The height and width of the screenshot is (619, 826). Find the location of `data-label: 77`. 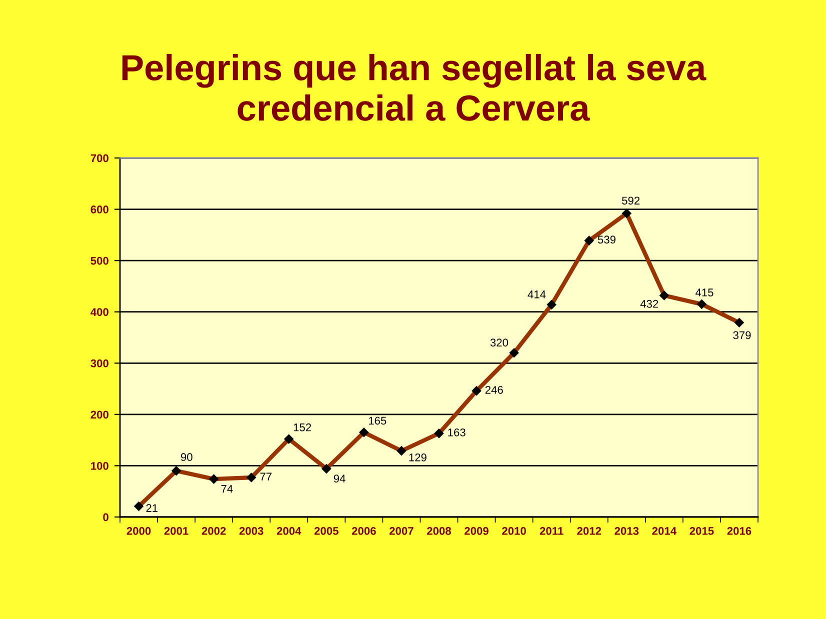

data-label: 77 is located at coordinates (266, 476).